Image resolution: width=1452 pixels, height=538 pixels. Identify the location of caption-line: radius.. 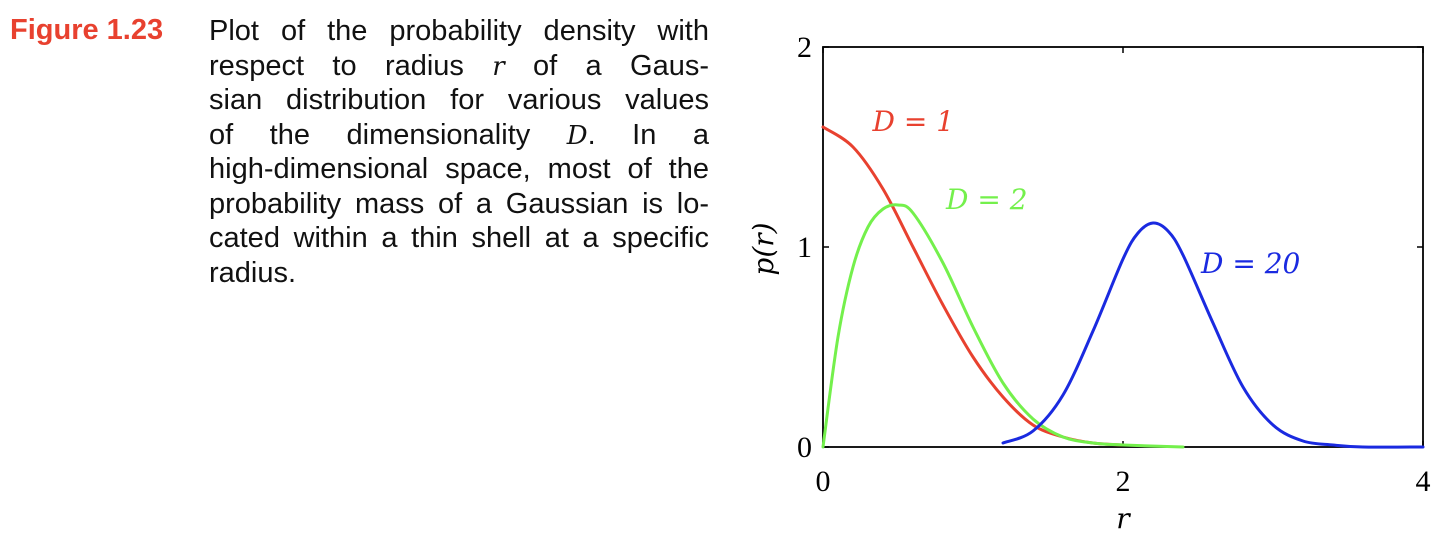
(459, 273).